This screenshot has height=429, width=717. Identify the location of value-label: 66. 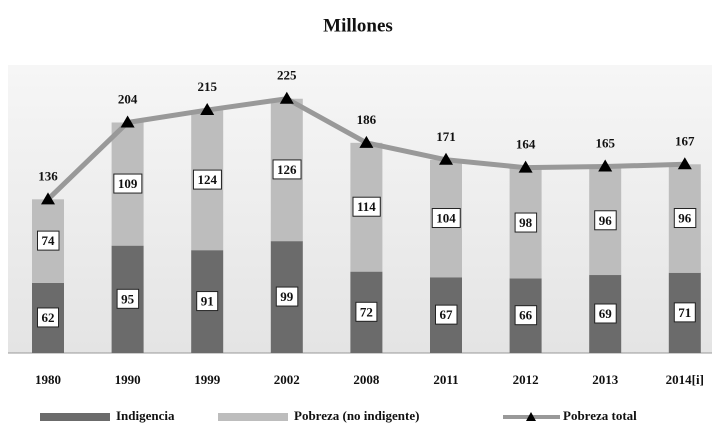
(526, 315).